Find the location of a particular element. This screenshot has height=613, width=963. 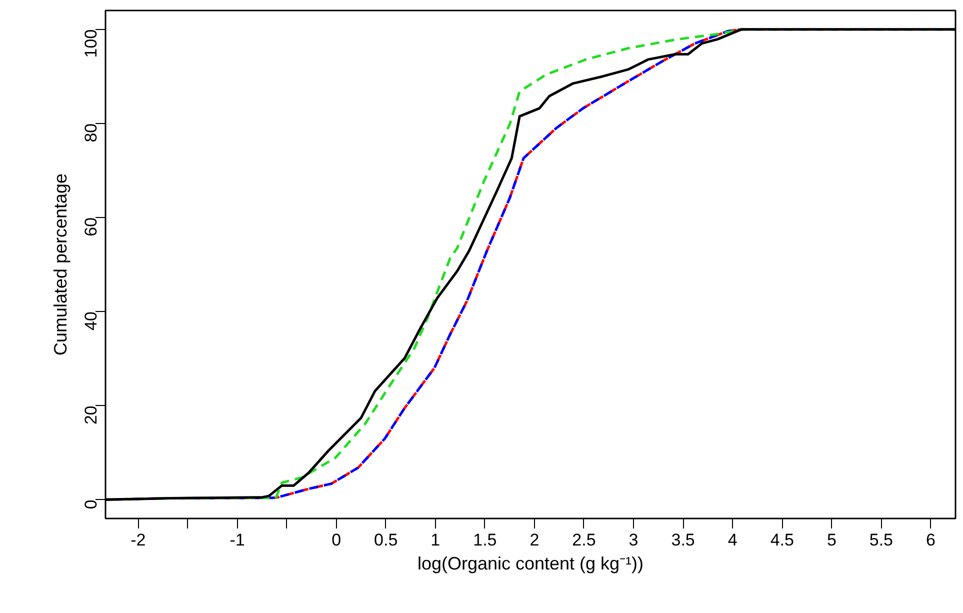

y-tick-label: 100 is located at coordinates (91, 43).